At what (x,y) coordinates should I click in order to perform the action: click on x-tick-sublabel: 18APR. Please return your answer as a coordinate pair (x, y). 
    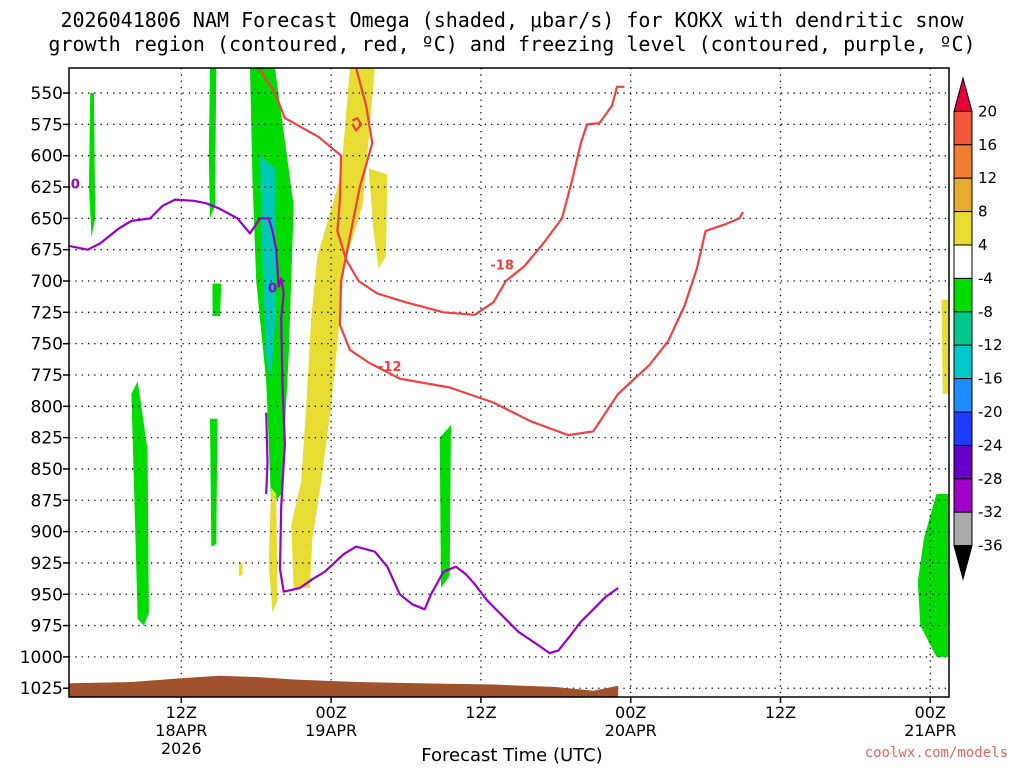
    Looking at the image, I should click on (181, 730).